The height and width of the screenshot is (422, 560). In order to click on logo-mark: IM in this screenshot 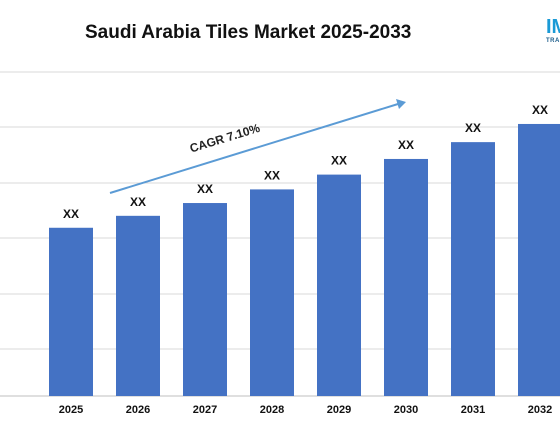, I will do `click(553, 27)`.